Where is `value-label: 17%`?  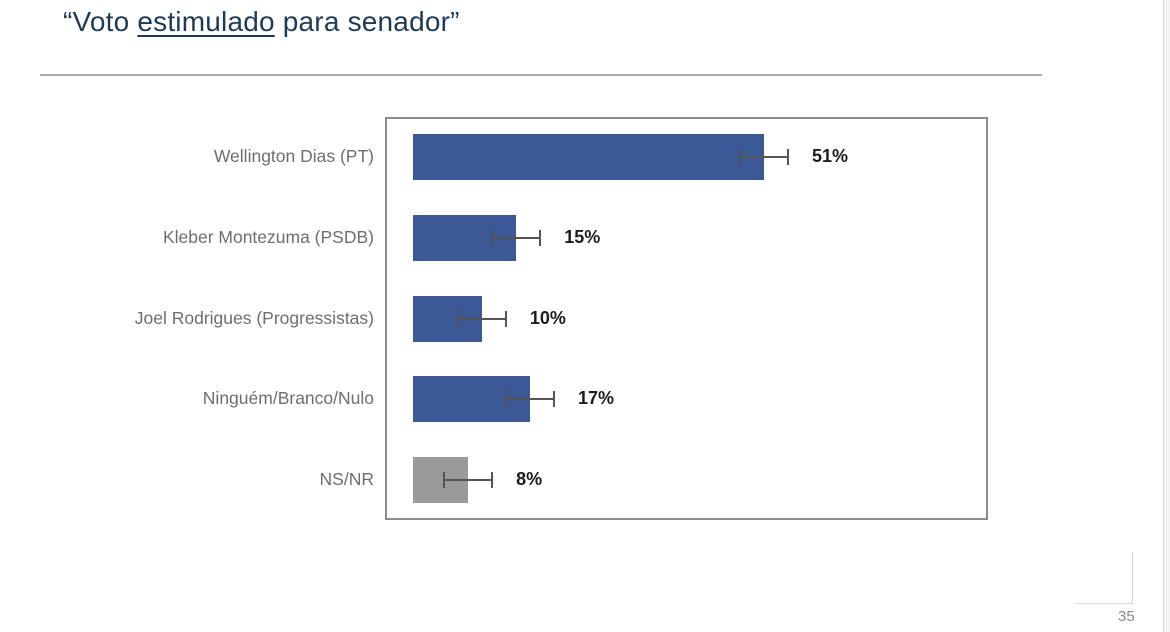 value-label: 17% is located at coordinates (596, 398).